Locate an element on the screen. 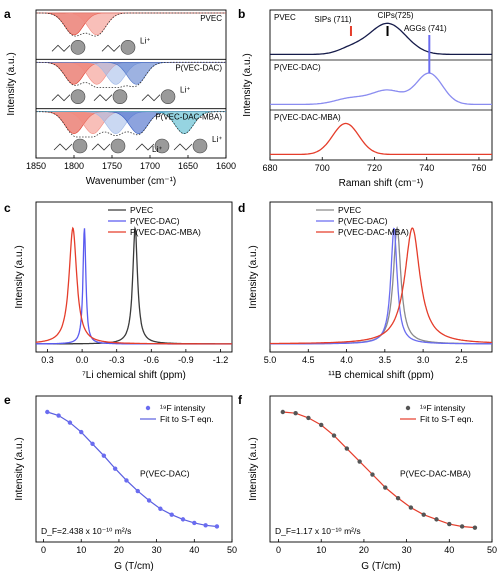 The width and height of the screenshot is (500, 581). panel-e-legend-label: ¹⁹F intensity is located at coordinates (183, 408).